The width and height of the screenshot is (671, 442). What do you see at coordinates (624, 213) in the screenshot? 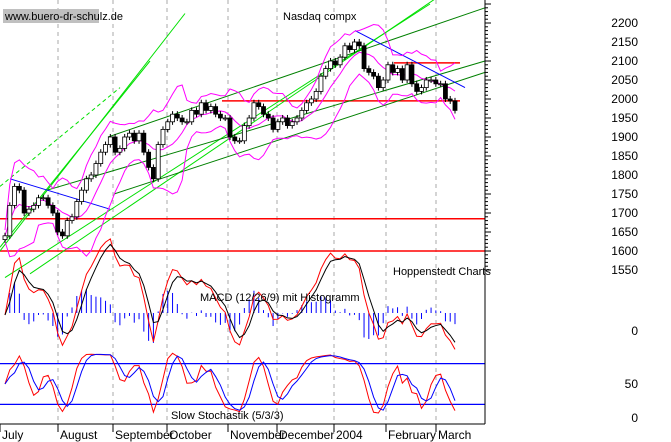
I see `price-tick-label: 1700` at bounding box center [624, 213].